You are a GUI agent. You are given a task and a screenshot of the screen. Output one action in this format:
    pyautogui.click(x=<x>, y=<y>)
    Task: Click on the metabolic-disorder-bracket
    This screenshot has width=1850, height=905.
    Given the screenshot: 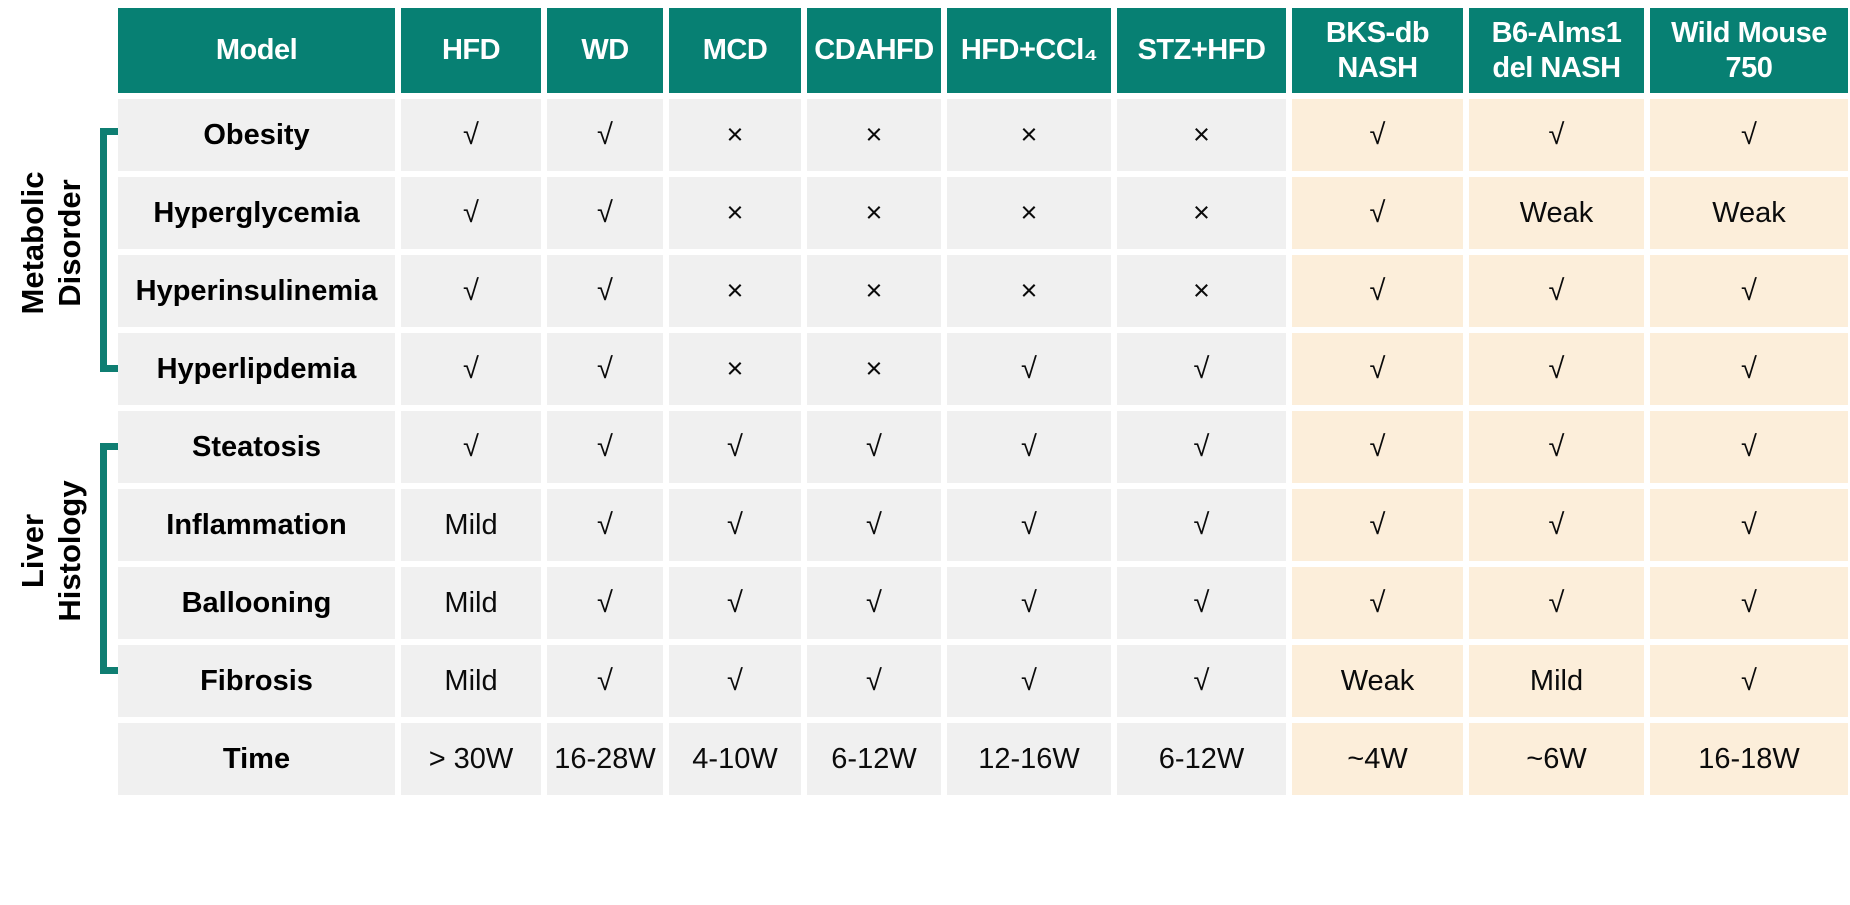 What is the action you would take?
    pyautogui.click(x=115, y=250)
    